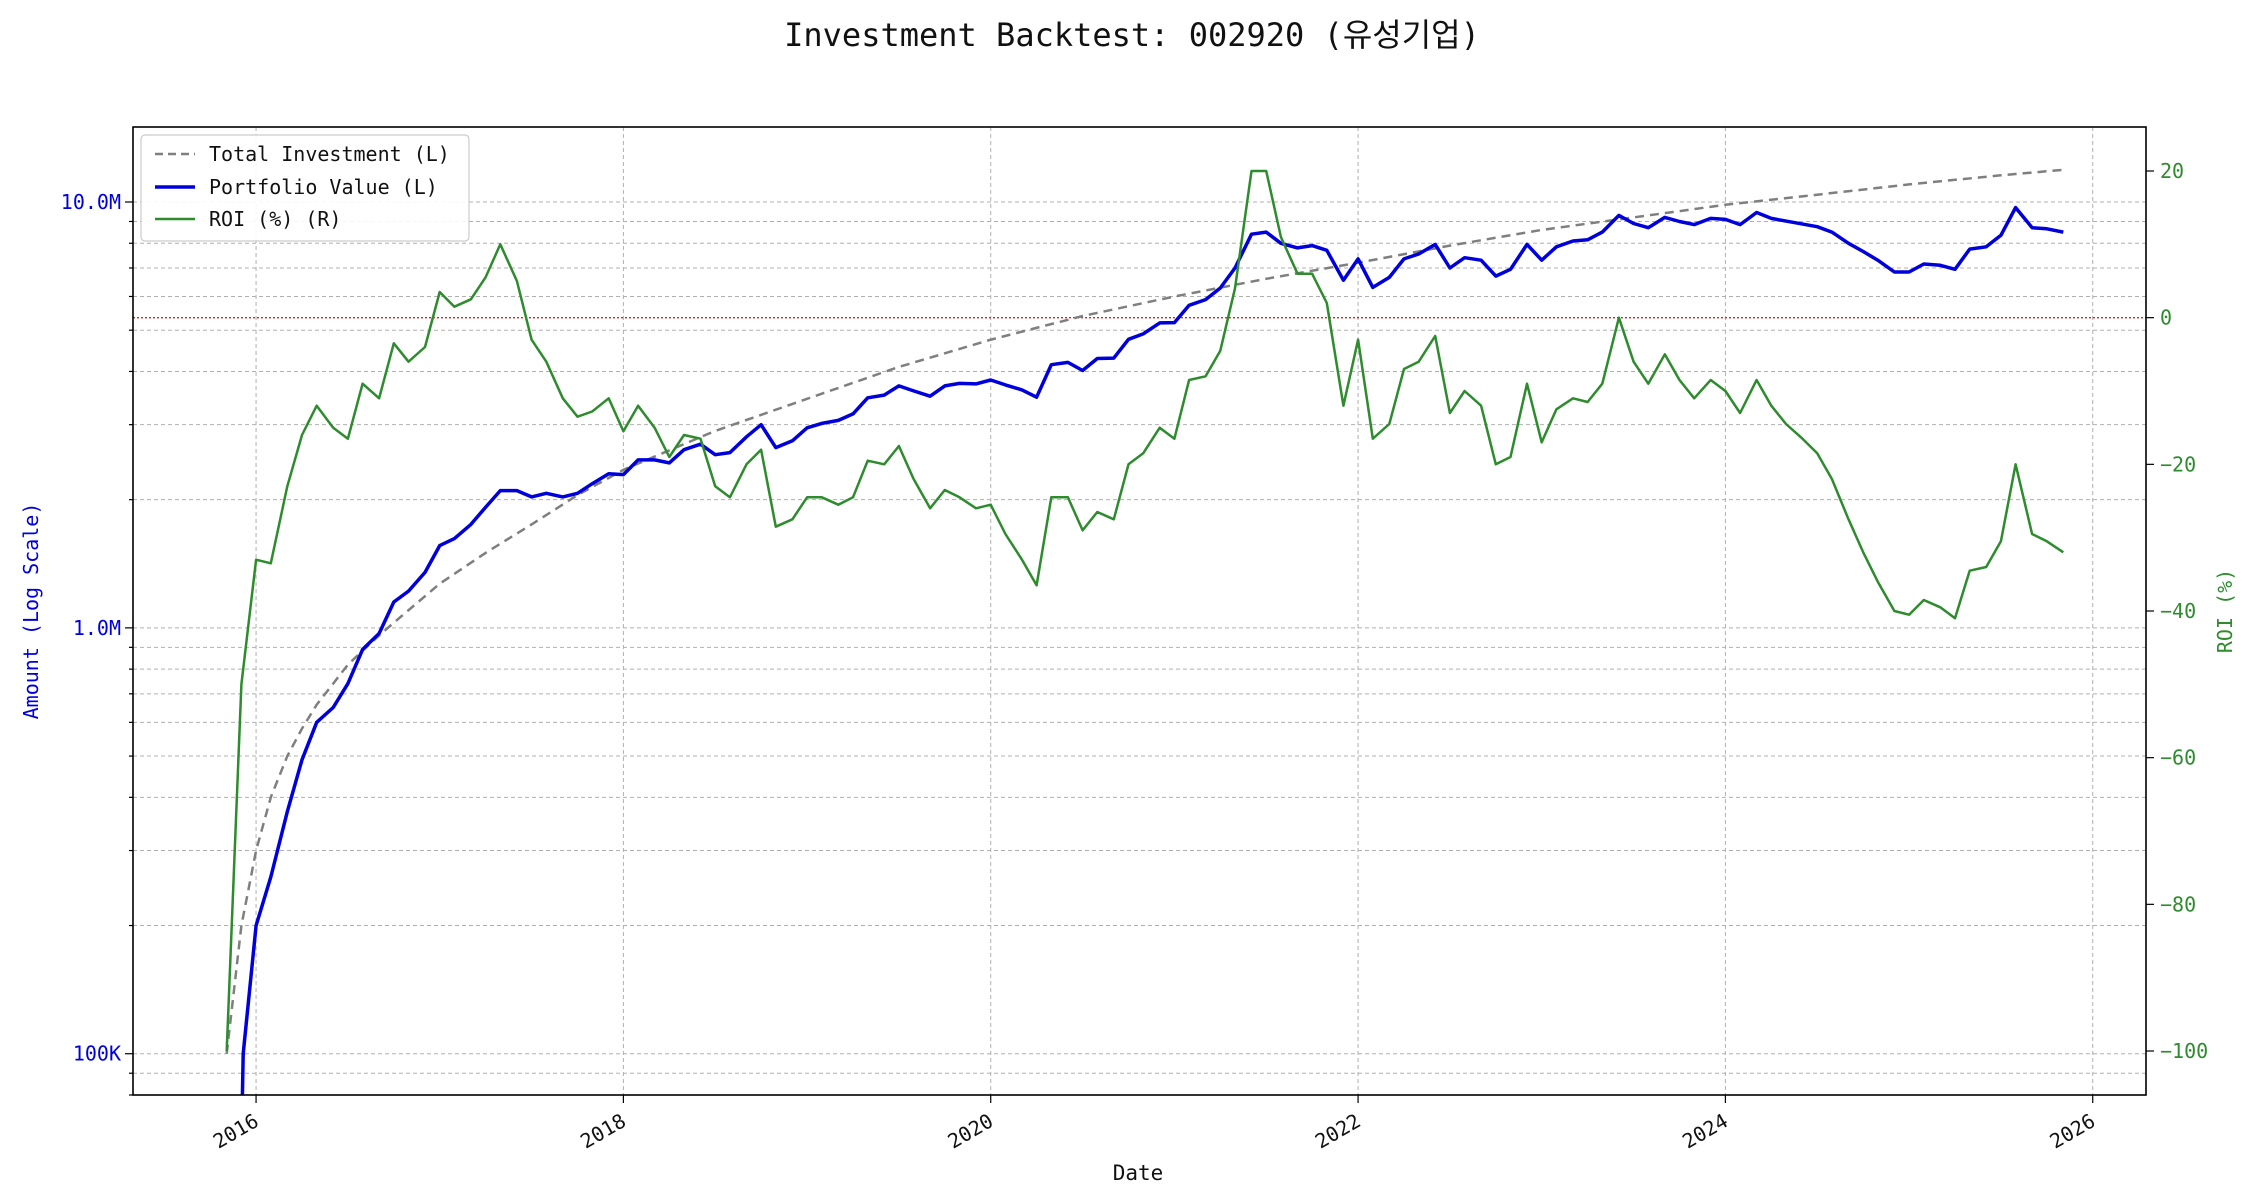  What do you see at coordinates (1705, 1131) in the screenshot?
I see `x-tick-label: 2024` at bounding box center [1705, 1131].